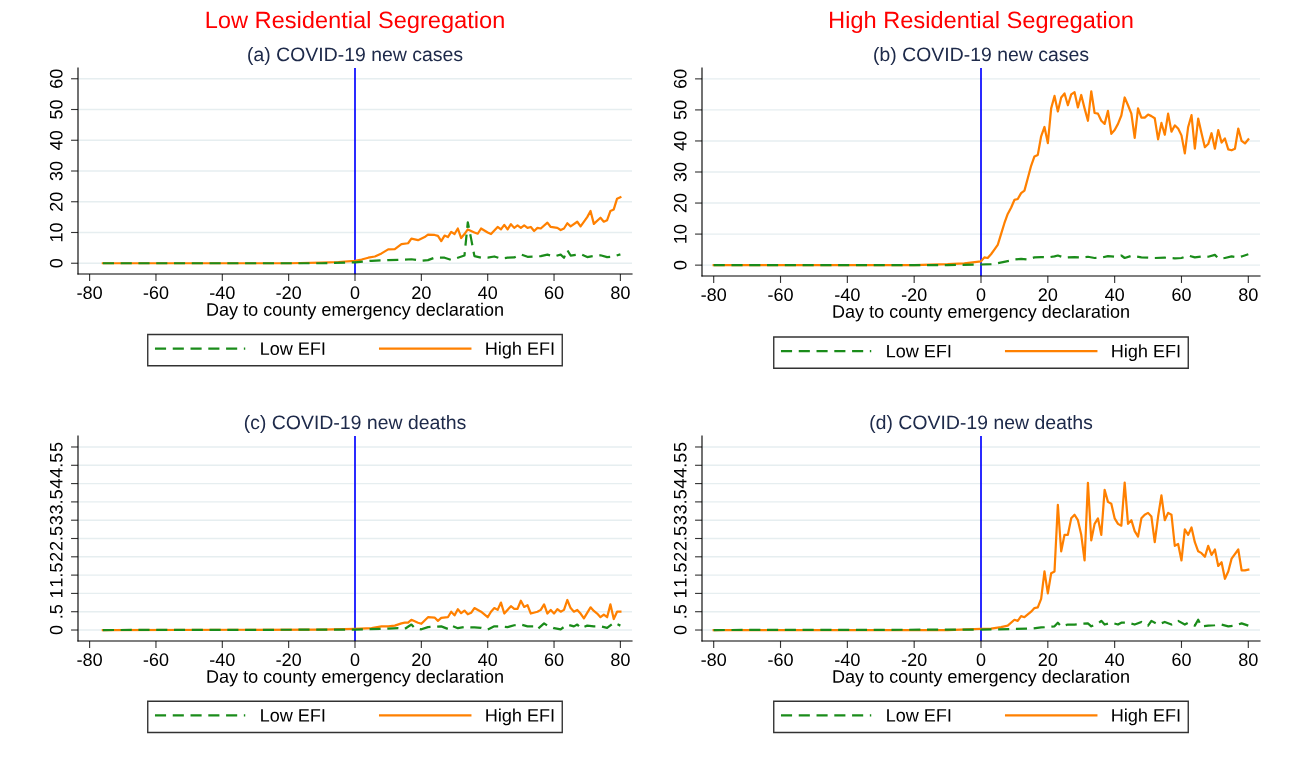  What do you see at coordinates (355, 56) in the screenshot?
I see `chart-subtitle: (a) COVID-19 new cases` at bounding box center [355, 56].